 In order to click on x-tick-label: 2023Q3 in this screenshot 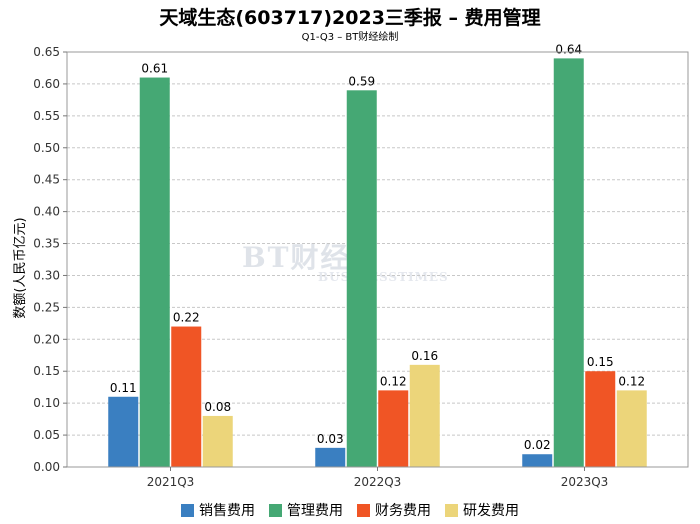, I will do `click(585, 482)`.